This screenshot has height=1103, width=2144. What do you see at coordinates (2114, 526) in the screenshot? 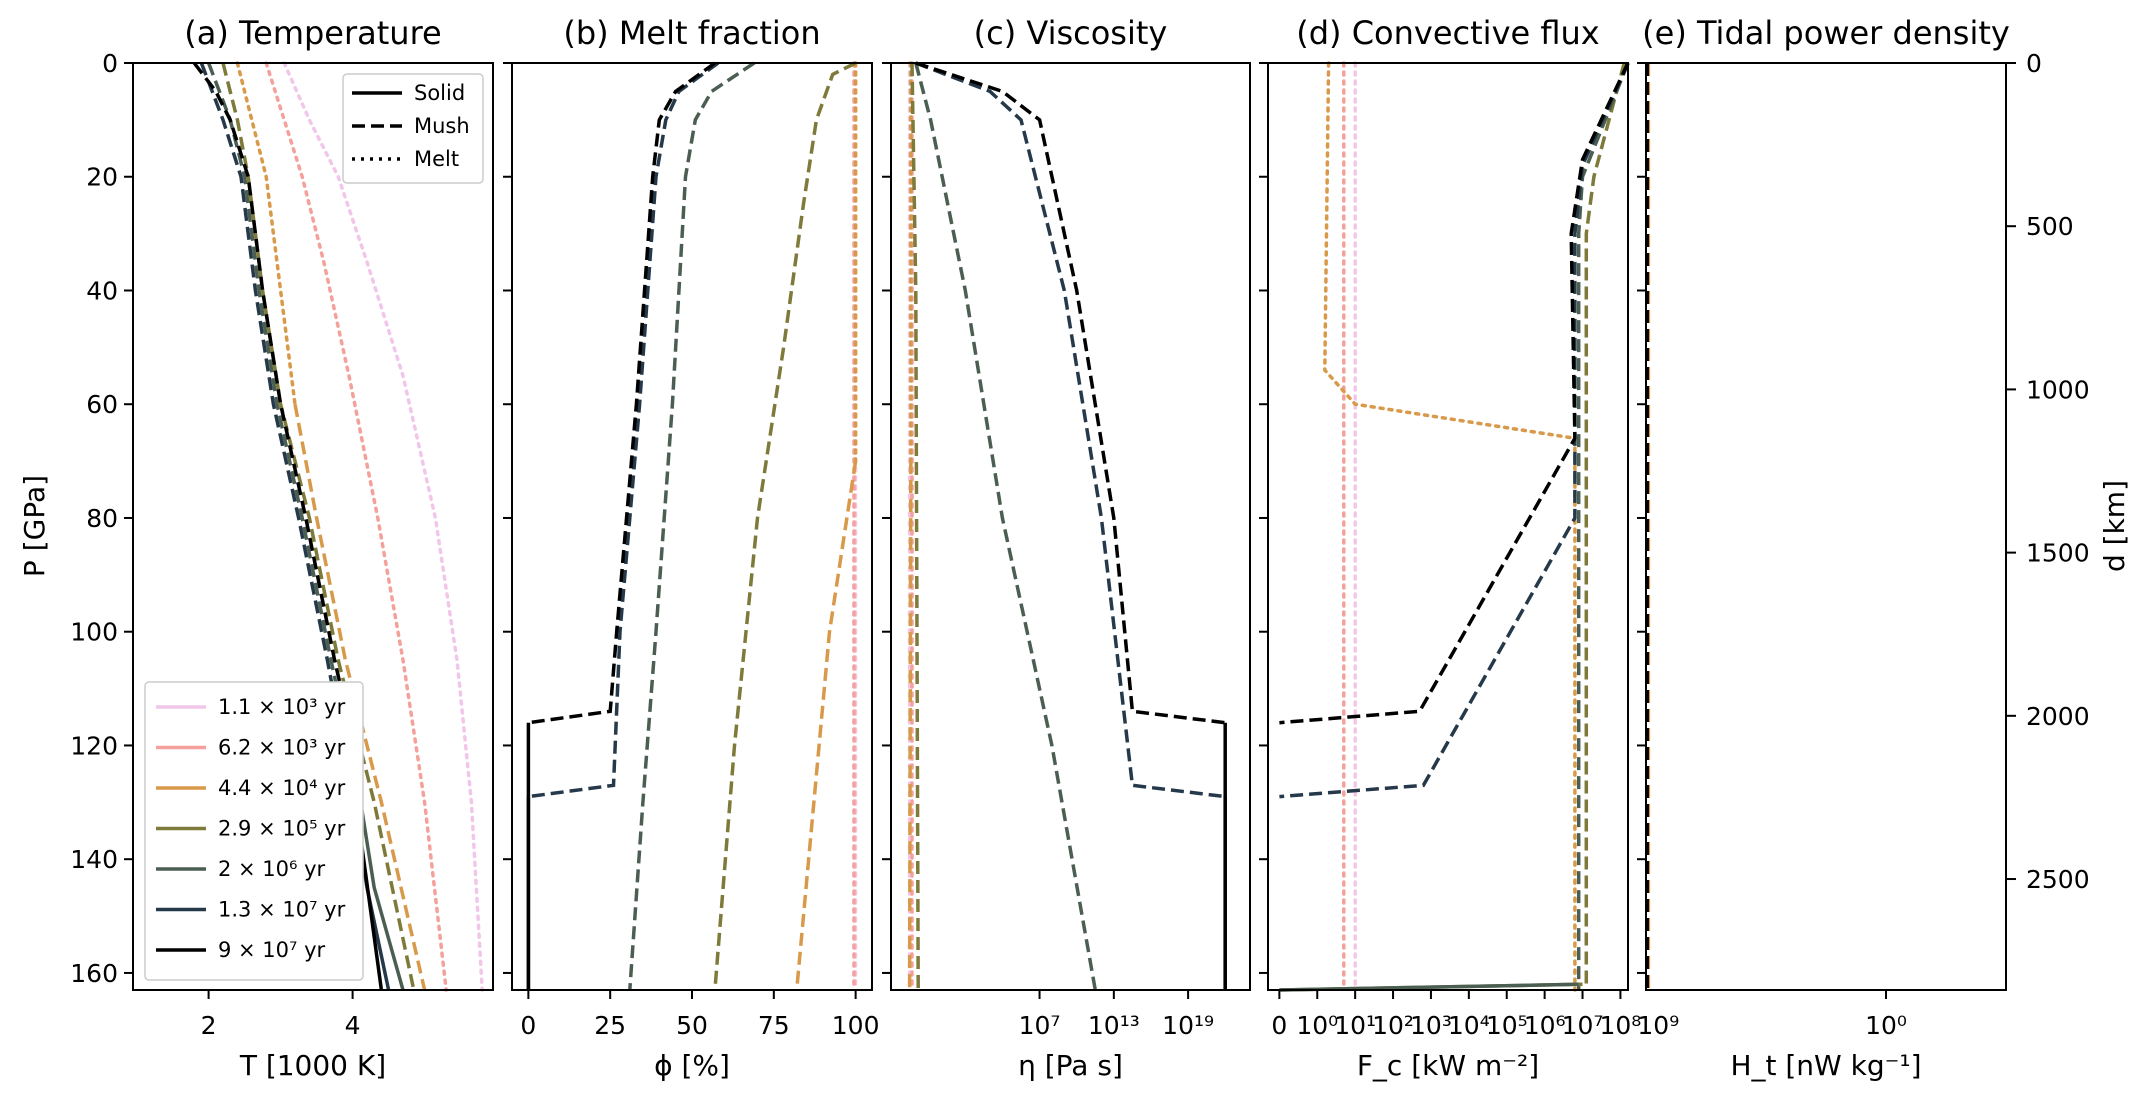
I see `y2-axis-label: d [km]` at bounding box center [2114, 526].